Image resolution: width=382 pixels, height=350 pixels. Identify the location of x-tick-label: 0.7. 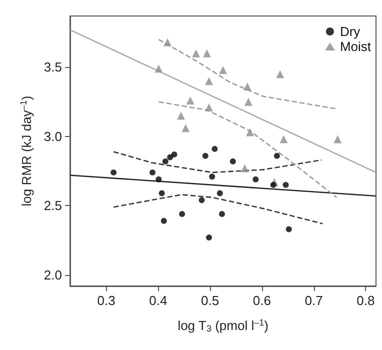
(313, 300).